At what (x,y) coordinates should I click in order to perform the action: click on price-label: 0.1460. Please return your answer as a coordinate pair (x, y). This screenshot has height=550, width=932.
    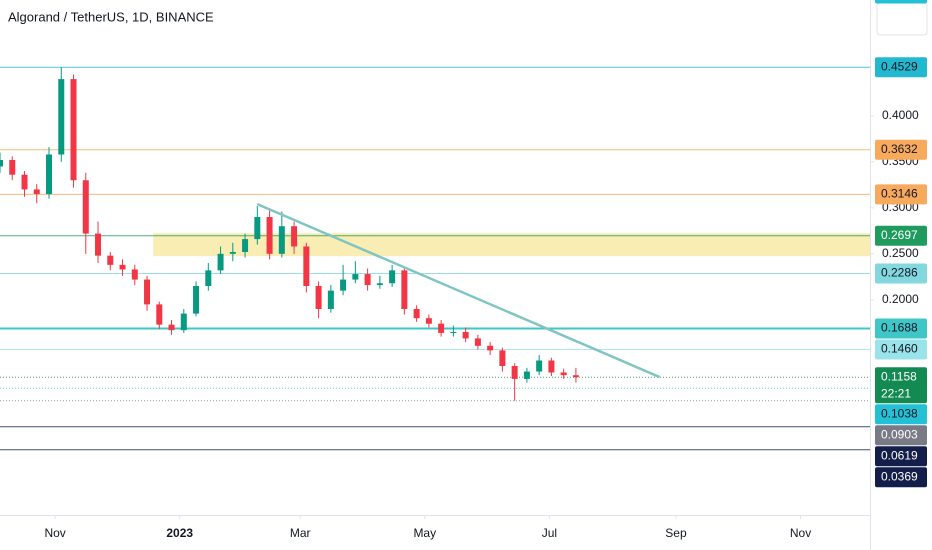
    Looking at the image, I should click on (899, 349).